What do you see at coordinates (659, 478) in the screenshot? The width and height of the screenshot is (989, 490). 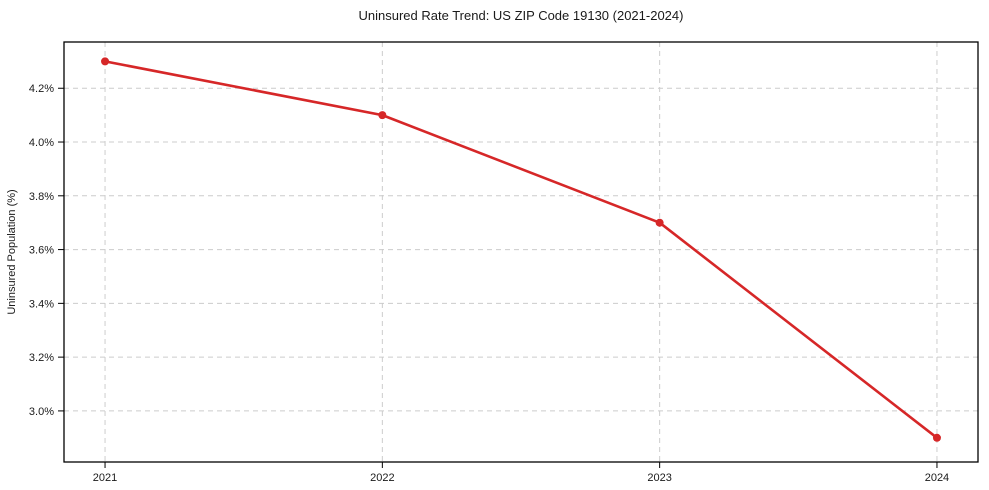 I see `x-tick-label: 2023` at bounding box center [659, 478].